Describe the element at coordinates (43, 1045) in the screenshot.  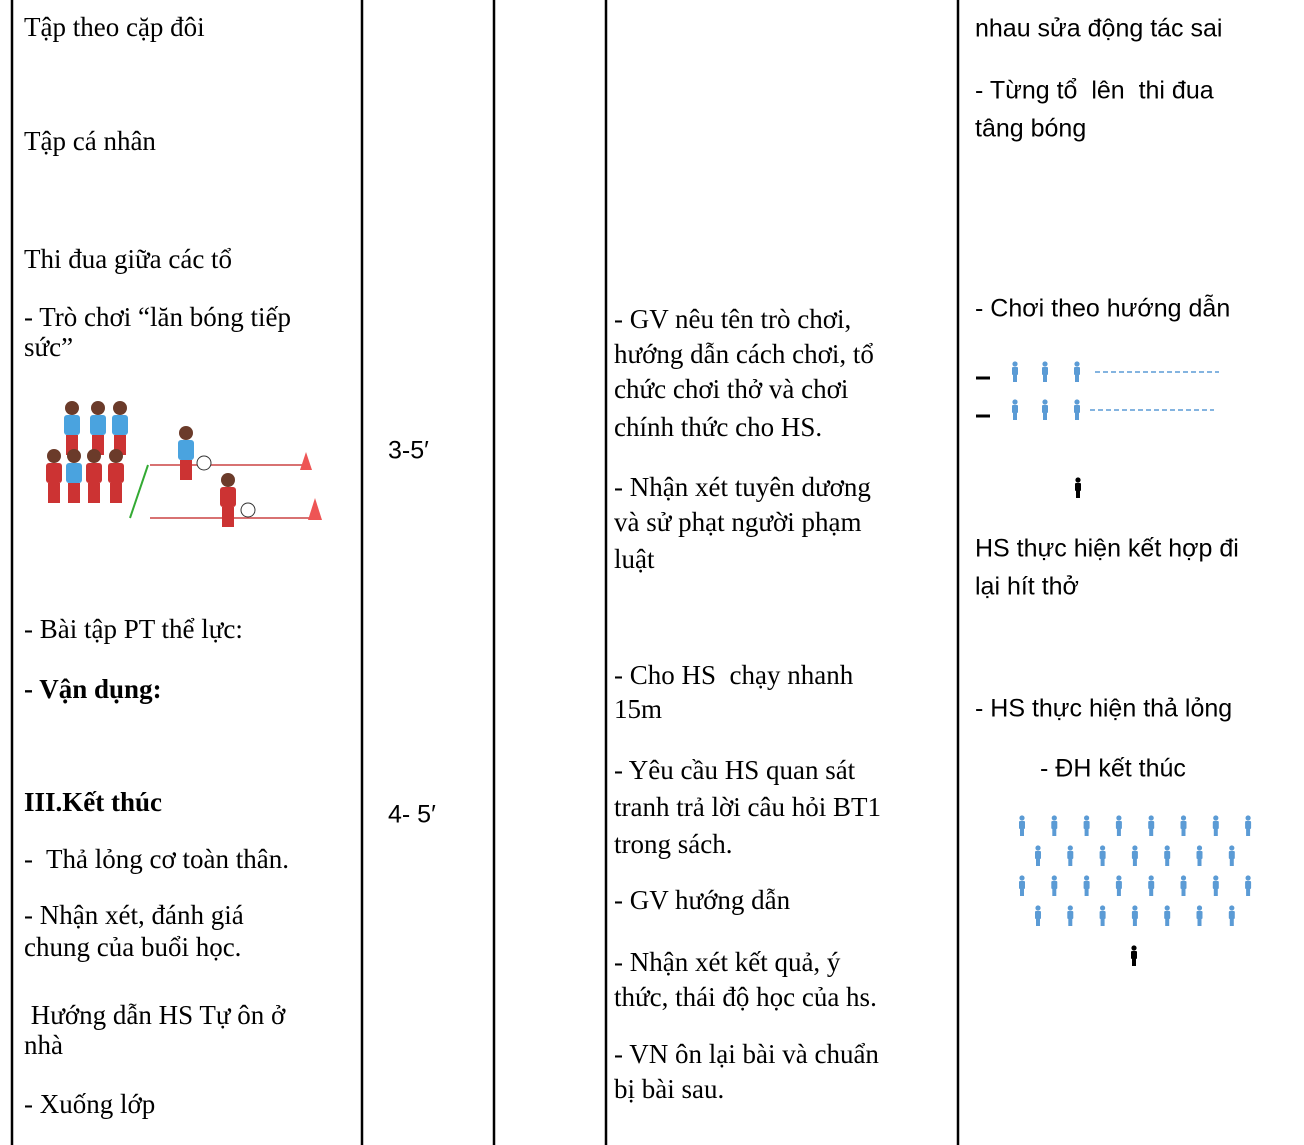
I see `content-line: nhà` at that location.